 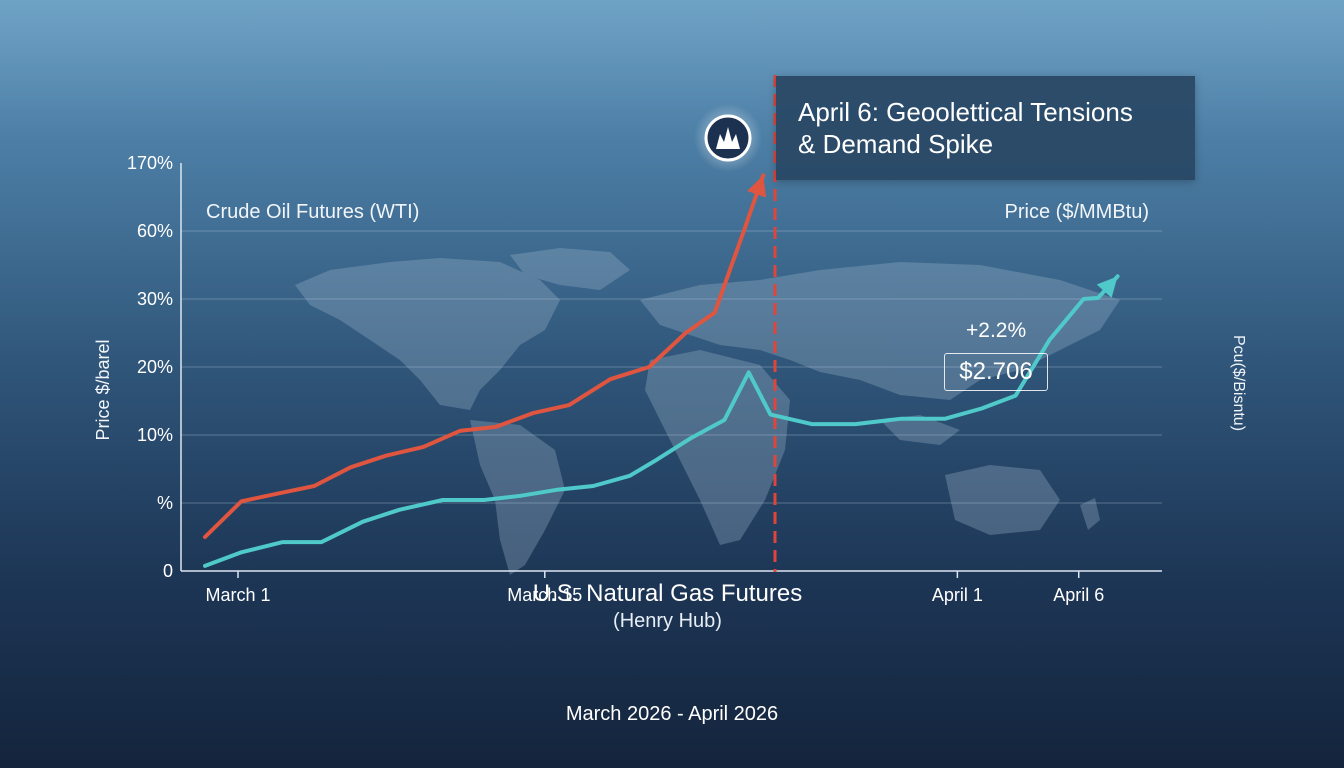 What do you see at coordinates (728, 138) in the screenshot?
I see `explosion-icon` at bounding box center [728, 138].